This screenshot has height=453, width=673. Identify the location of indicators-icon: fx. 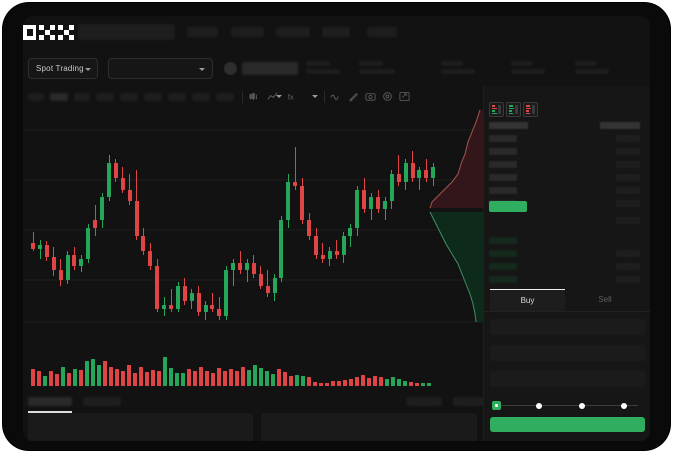
(292, 96).